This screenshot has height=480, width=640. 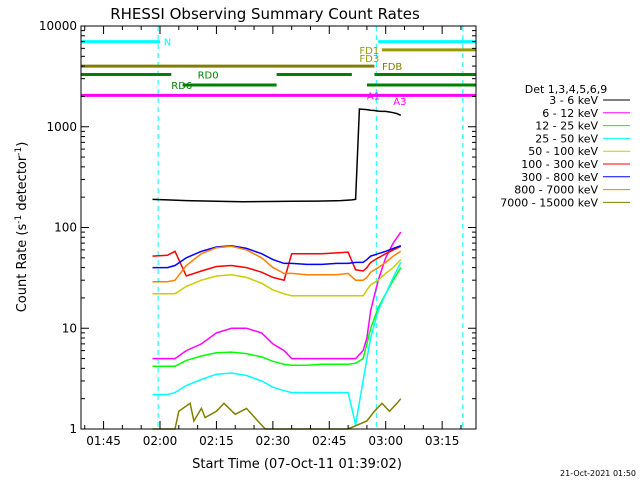 I want to click on legend-label: 25 - 50 keV, so click(x=566, y=138).